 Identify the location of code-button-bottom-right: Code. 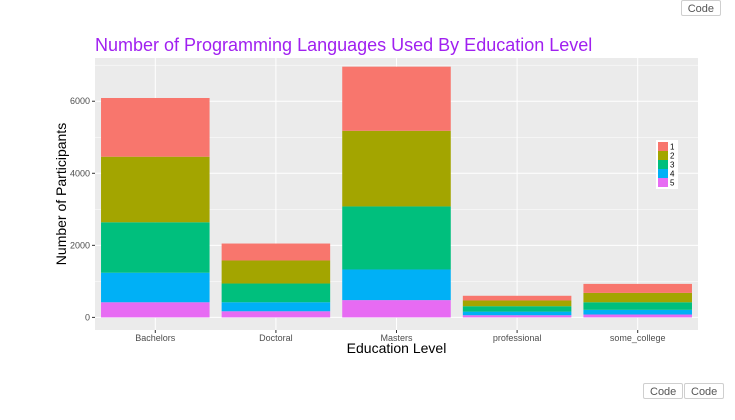
(704, 391).